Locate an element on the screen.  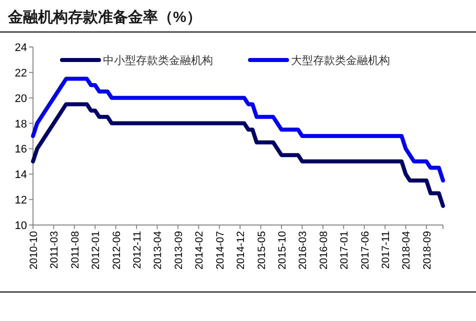
x-tick-label: 2015-10 is located at coordinates (282, 250).